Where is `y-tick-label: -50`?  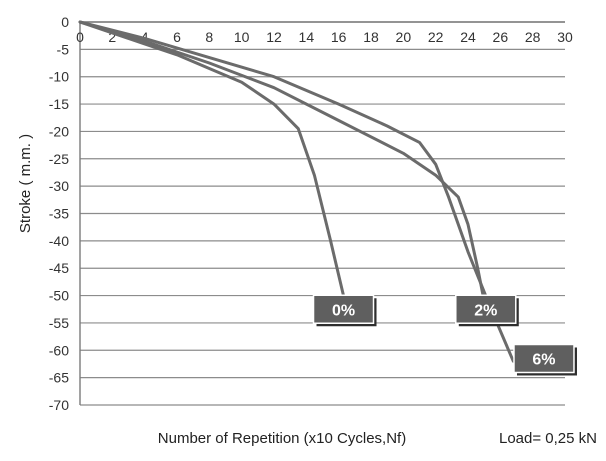
y-tick-label: -50 is located at coordinates (59, 296).